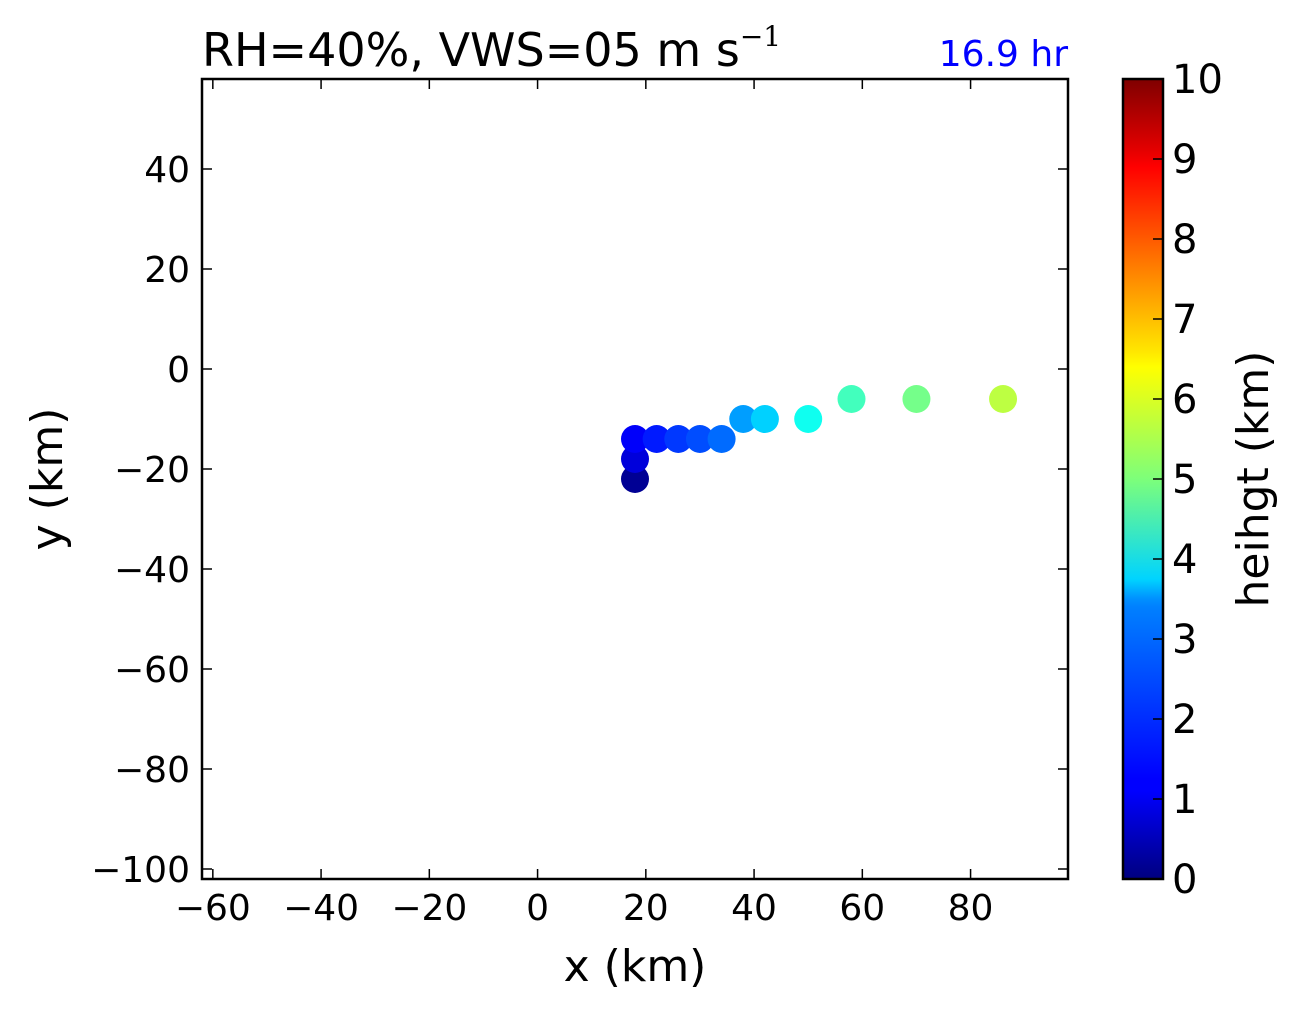 The image size is (1304, 1012). Describe the element at coordinates (1184, 480) in the screenshot. I see `colorbar-tick-label: 5` at that location.